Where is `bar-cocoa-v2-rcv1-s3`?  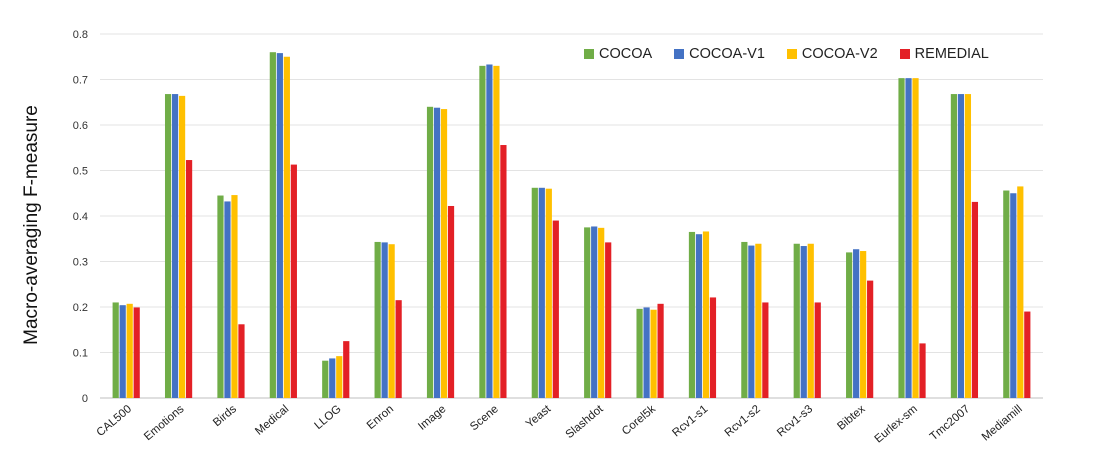 bar-cocoa-v2-rcv1-s3 is located at coordinates (810, 320).